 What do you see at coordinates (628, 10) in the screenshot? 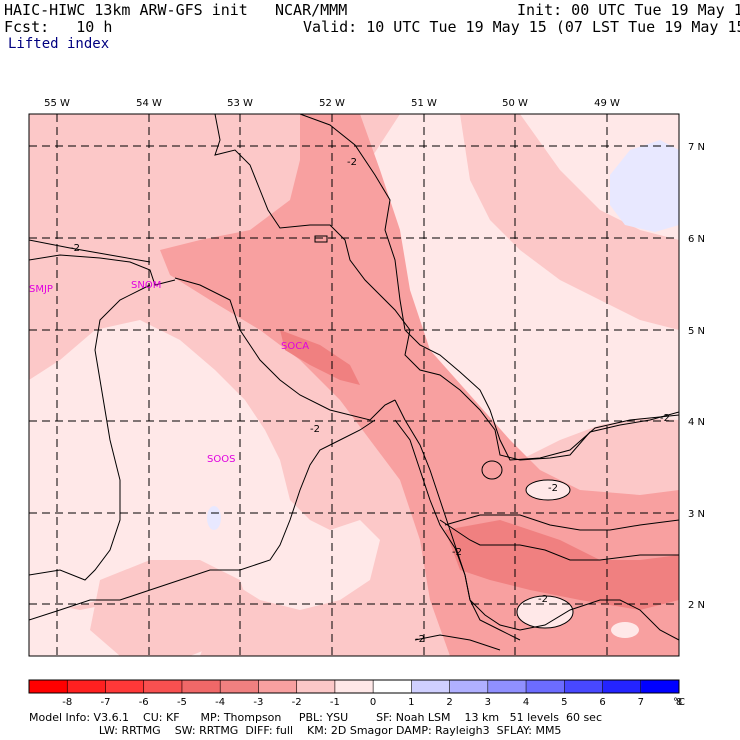
I see `init-time: Init: 00 UTC Tue 19 May 15` at bounding box center [628, 10].